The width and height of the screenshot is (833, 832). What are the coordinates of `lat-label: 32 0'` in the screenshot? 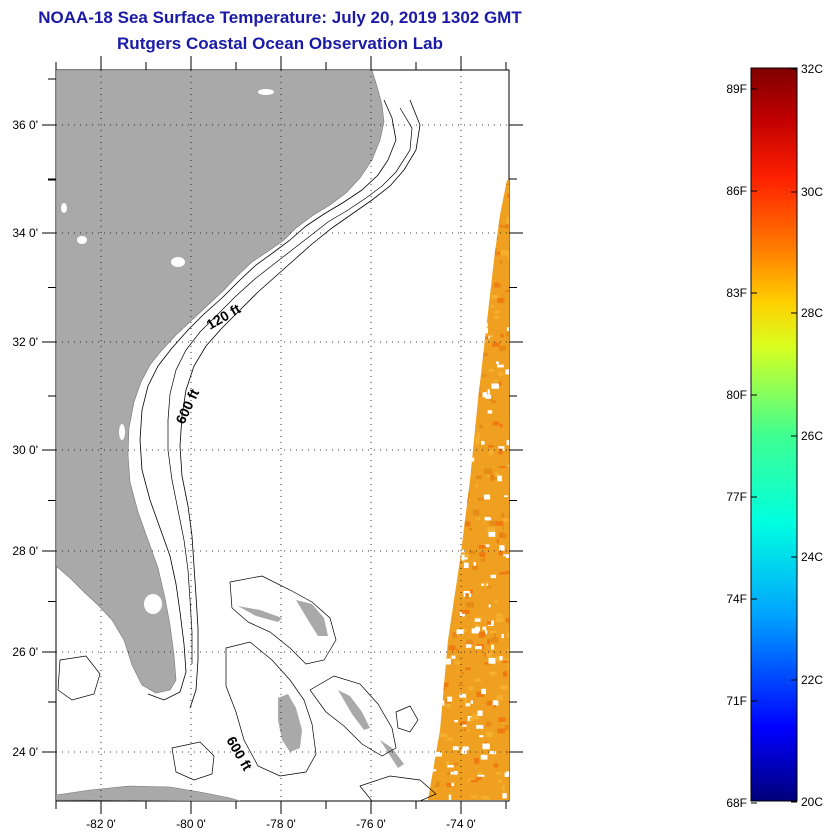 It's located at (25, 342).